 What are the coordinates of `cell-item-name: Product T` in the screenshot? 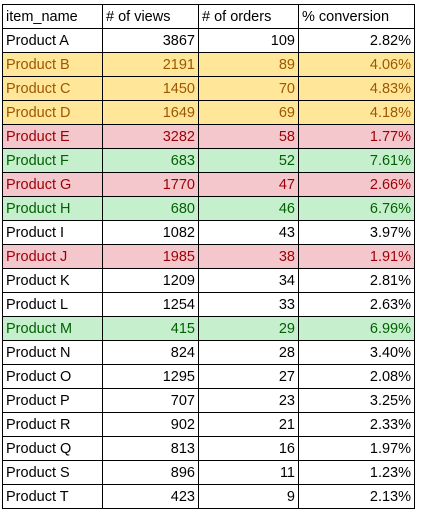 It's located at (52, 496).